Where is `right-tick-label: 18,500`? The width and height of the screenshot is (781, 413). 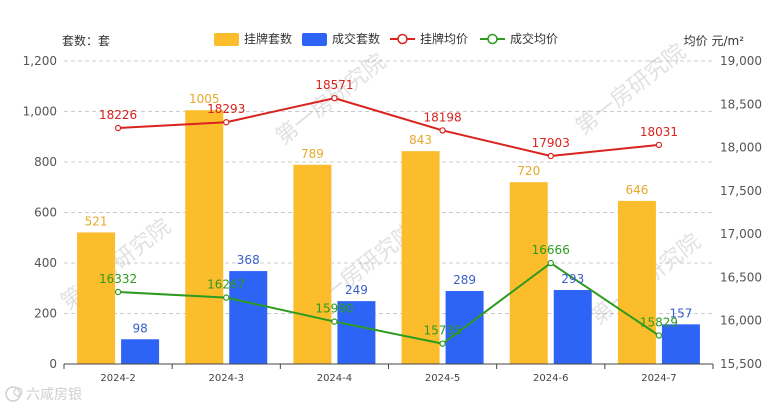 right-tick-label: 18,500 is located at coordinates (741, 104).